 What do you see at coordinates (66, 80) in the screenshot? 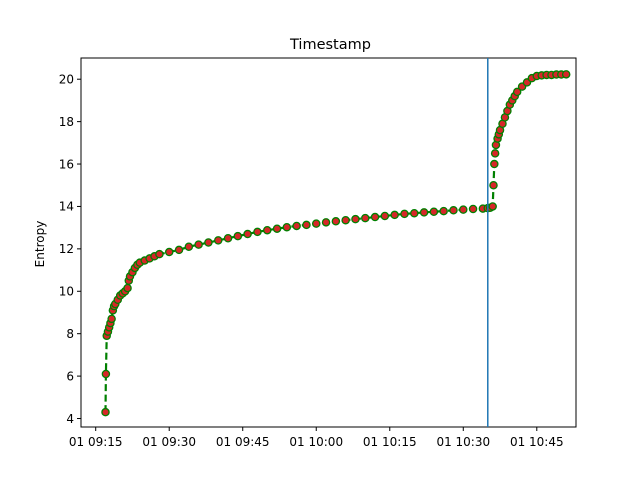
I see `y-tick-label: 20` at bounding box center [66, 80].